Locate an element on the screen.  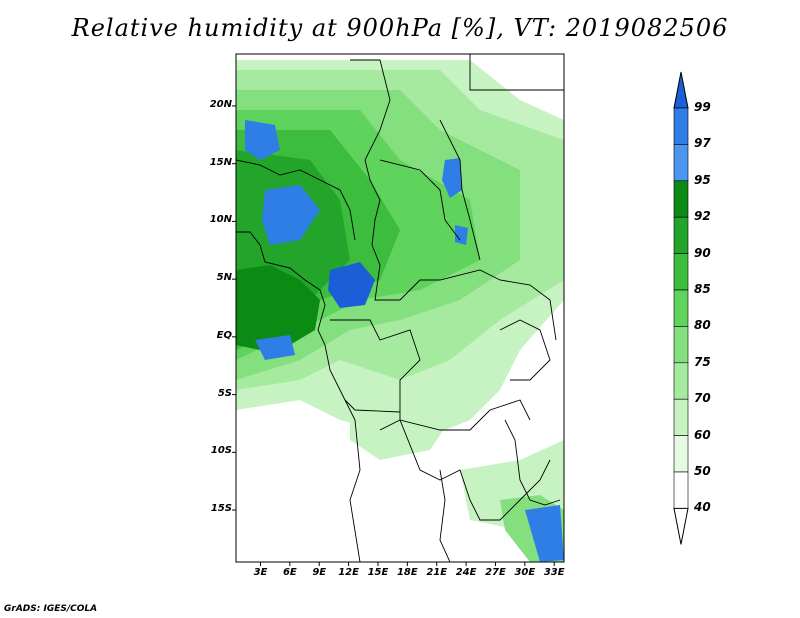
colorbar-label: 99 is located at coordinates (702, 107).